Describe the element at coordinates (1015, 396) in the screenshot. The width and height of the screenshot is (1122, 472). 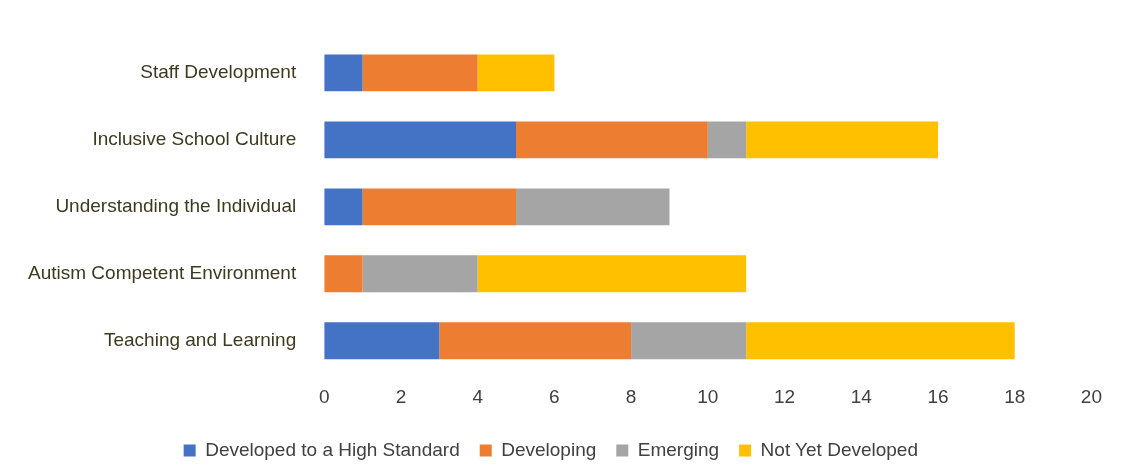
I see `x-tick-label: 18` at that location.